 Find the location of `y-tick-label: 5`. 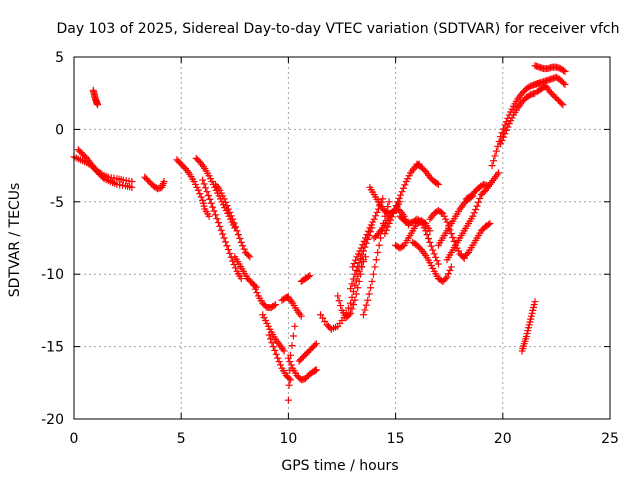

y-tick-label: 5 is located at coordinates (59, 58).